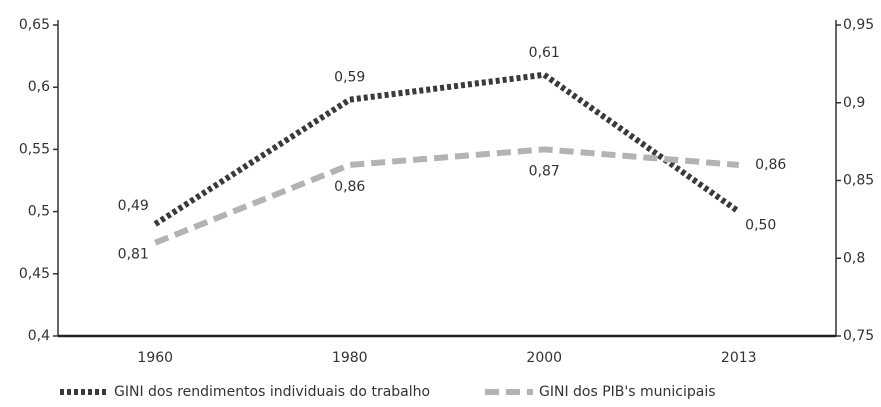 This screenshot has height=407, width=881. I want to click on legend-label: GINI dos PIB's municipais, so click(627, 392).